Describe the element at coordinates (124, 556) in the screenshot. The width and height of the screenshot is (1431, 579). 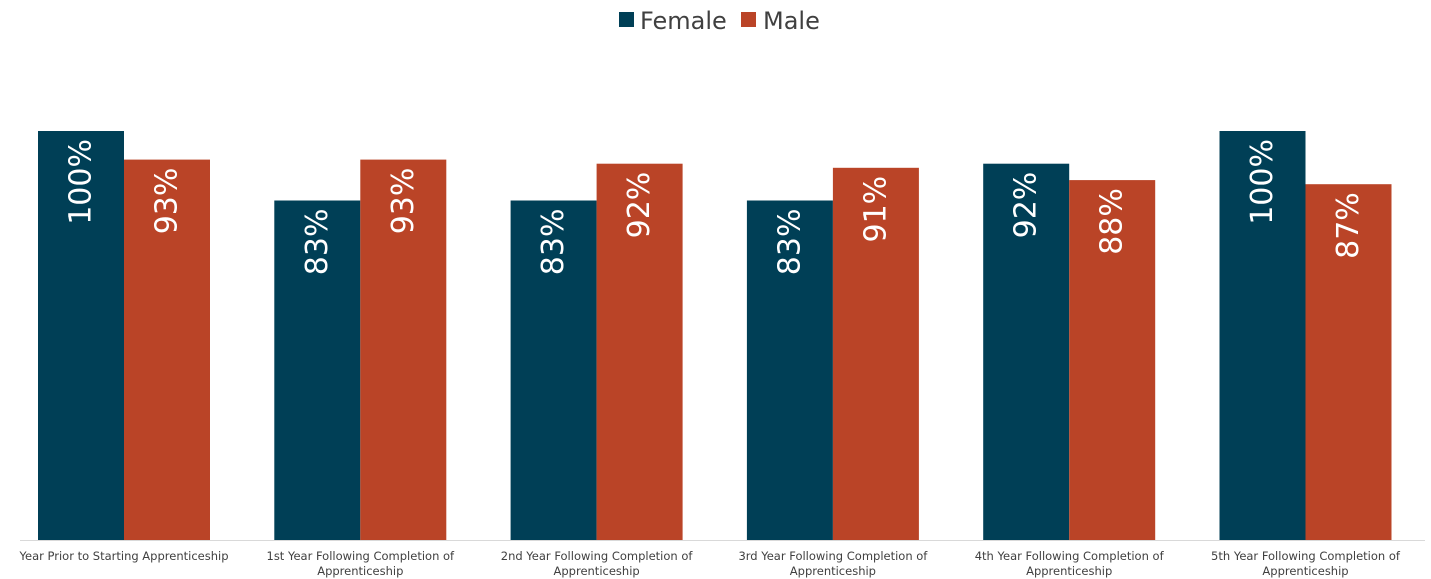
I see `category-label-1-line-1: Year Prior to Starting Apprenticeship` at that location.